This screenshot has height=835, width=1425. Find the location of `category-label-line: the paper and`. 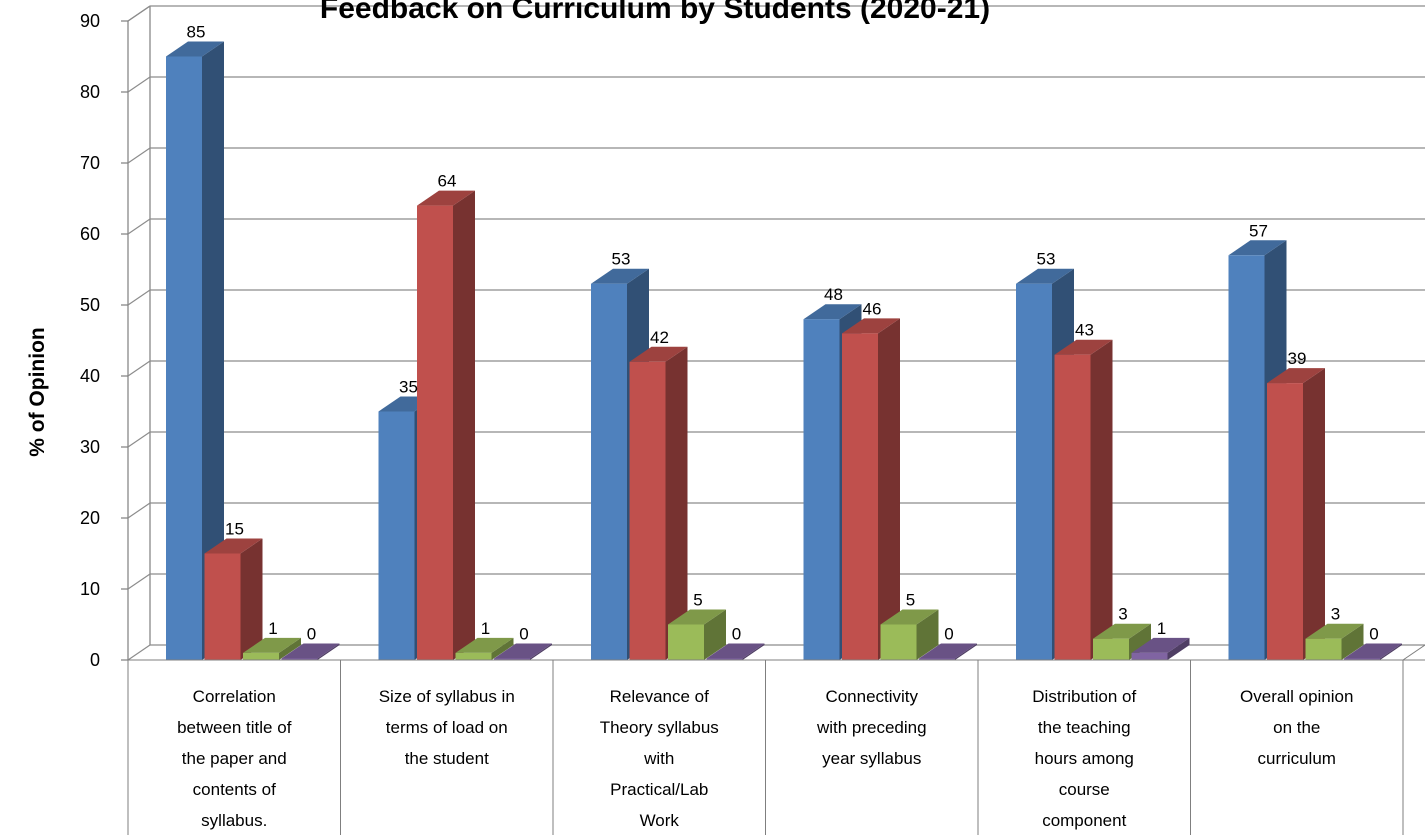

category-label-line: the paper and is located at coordinates (234, 758).